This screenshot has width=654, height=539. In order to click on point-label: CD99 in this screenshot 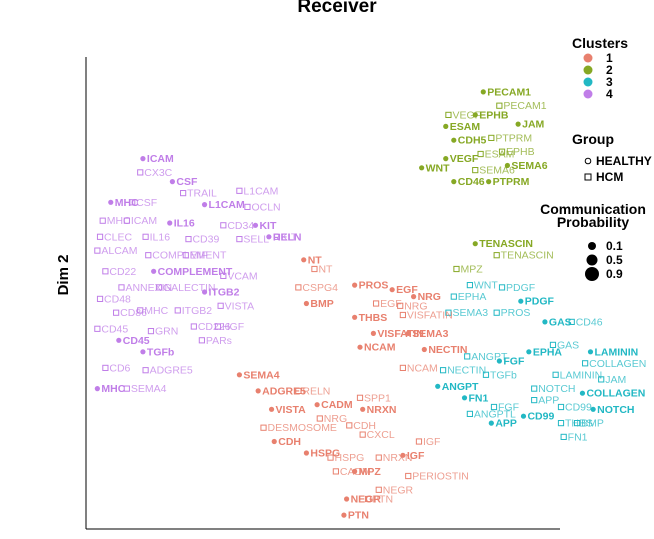, I will do `click(540, 417)`.